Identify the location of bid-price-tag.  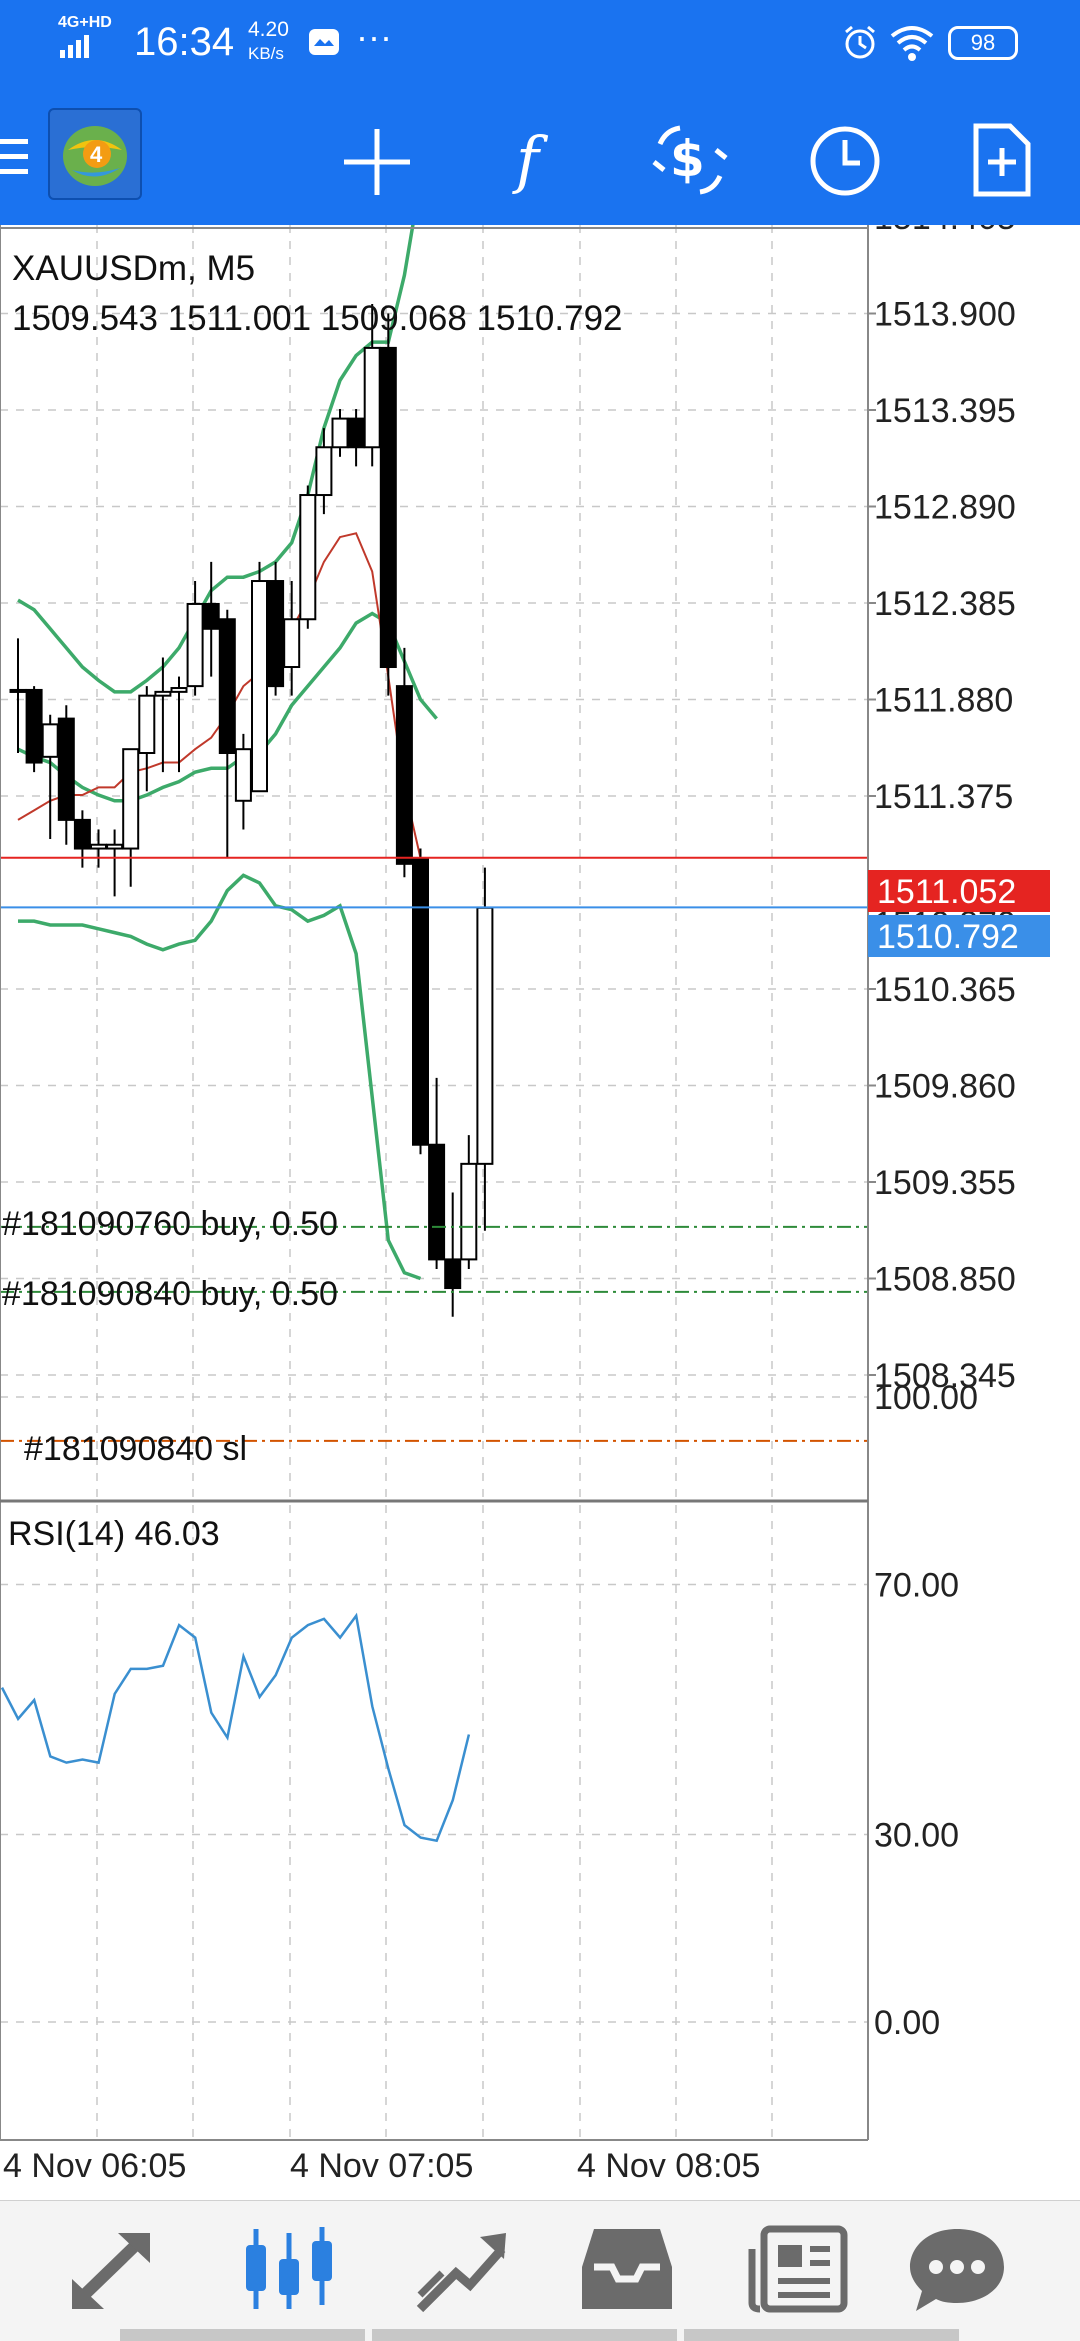
(959, 936).